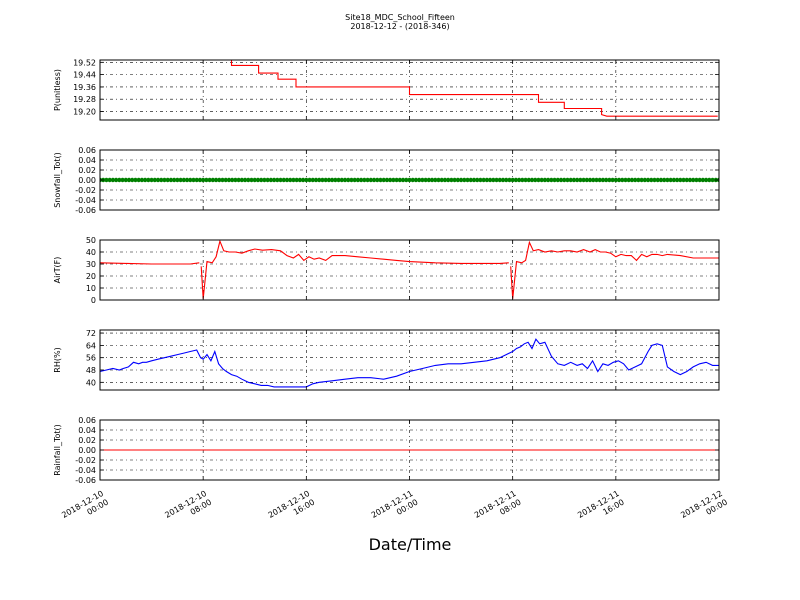 The height and width of the screenshot is (600, 800). What do you see at coordinates (84, 75) in the screenshot?
I see `y-tick-label: 19.44` at bounding box center [84, 75].